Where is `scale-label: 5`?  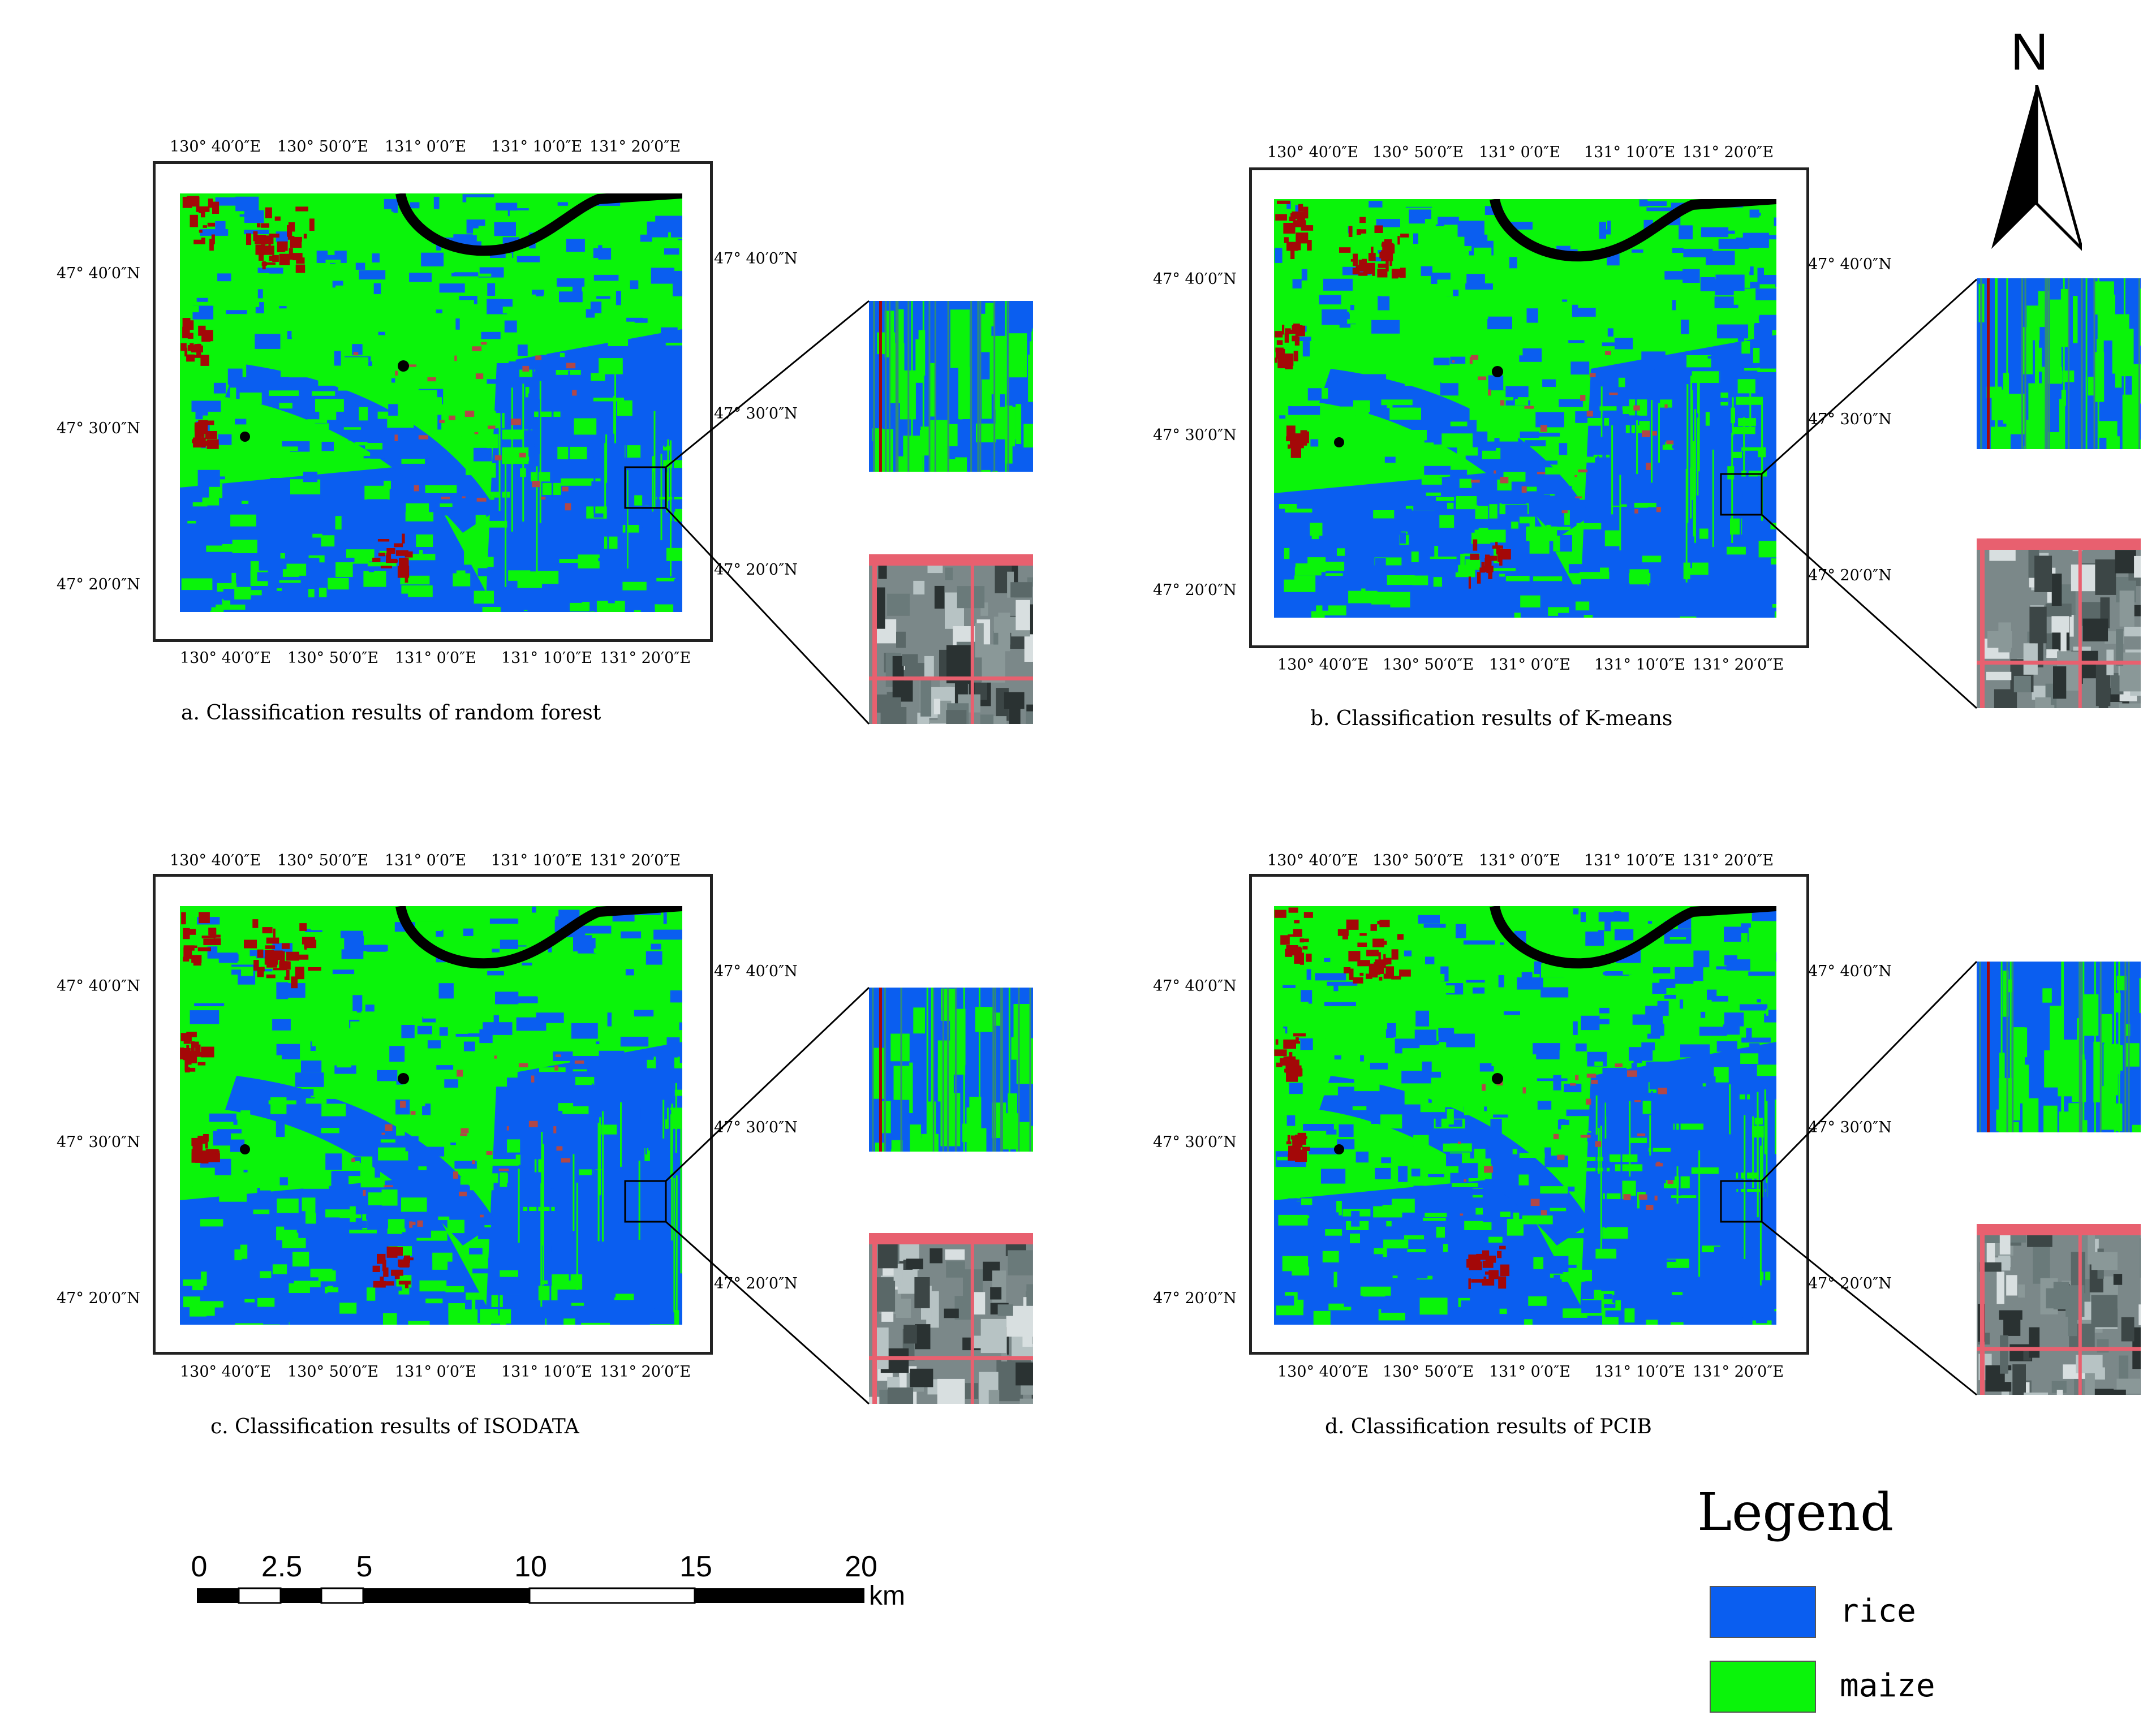
scale-label: 5 is located at coordinates (364, 1566).